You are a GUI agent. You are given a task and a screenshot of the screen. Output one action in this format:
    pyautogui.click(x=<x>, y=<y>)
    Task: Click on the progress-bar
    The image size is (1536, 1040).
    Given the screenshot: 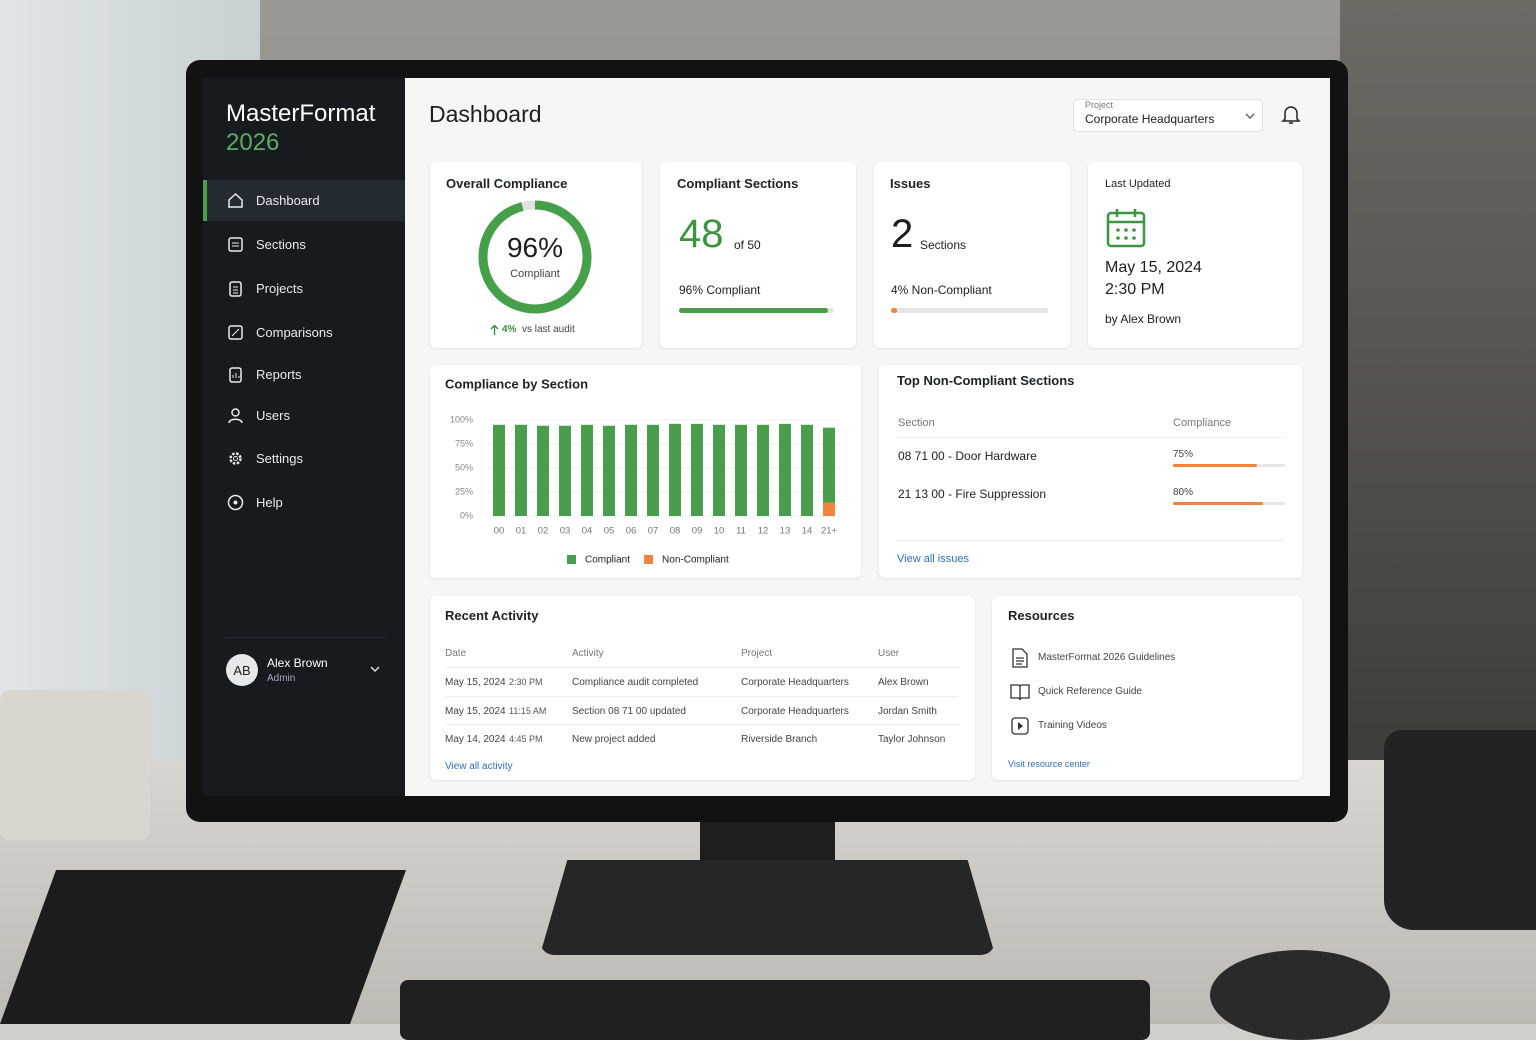 What is the action you would take?
    pyautogui.click(x=894, y=310)
    